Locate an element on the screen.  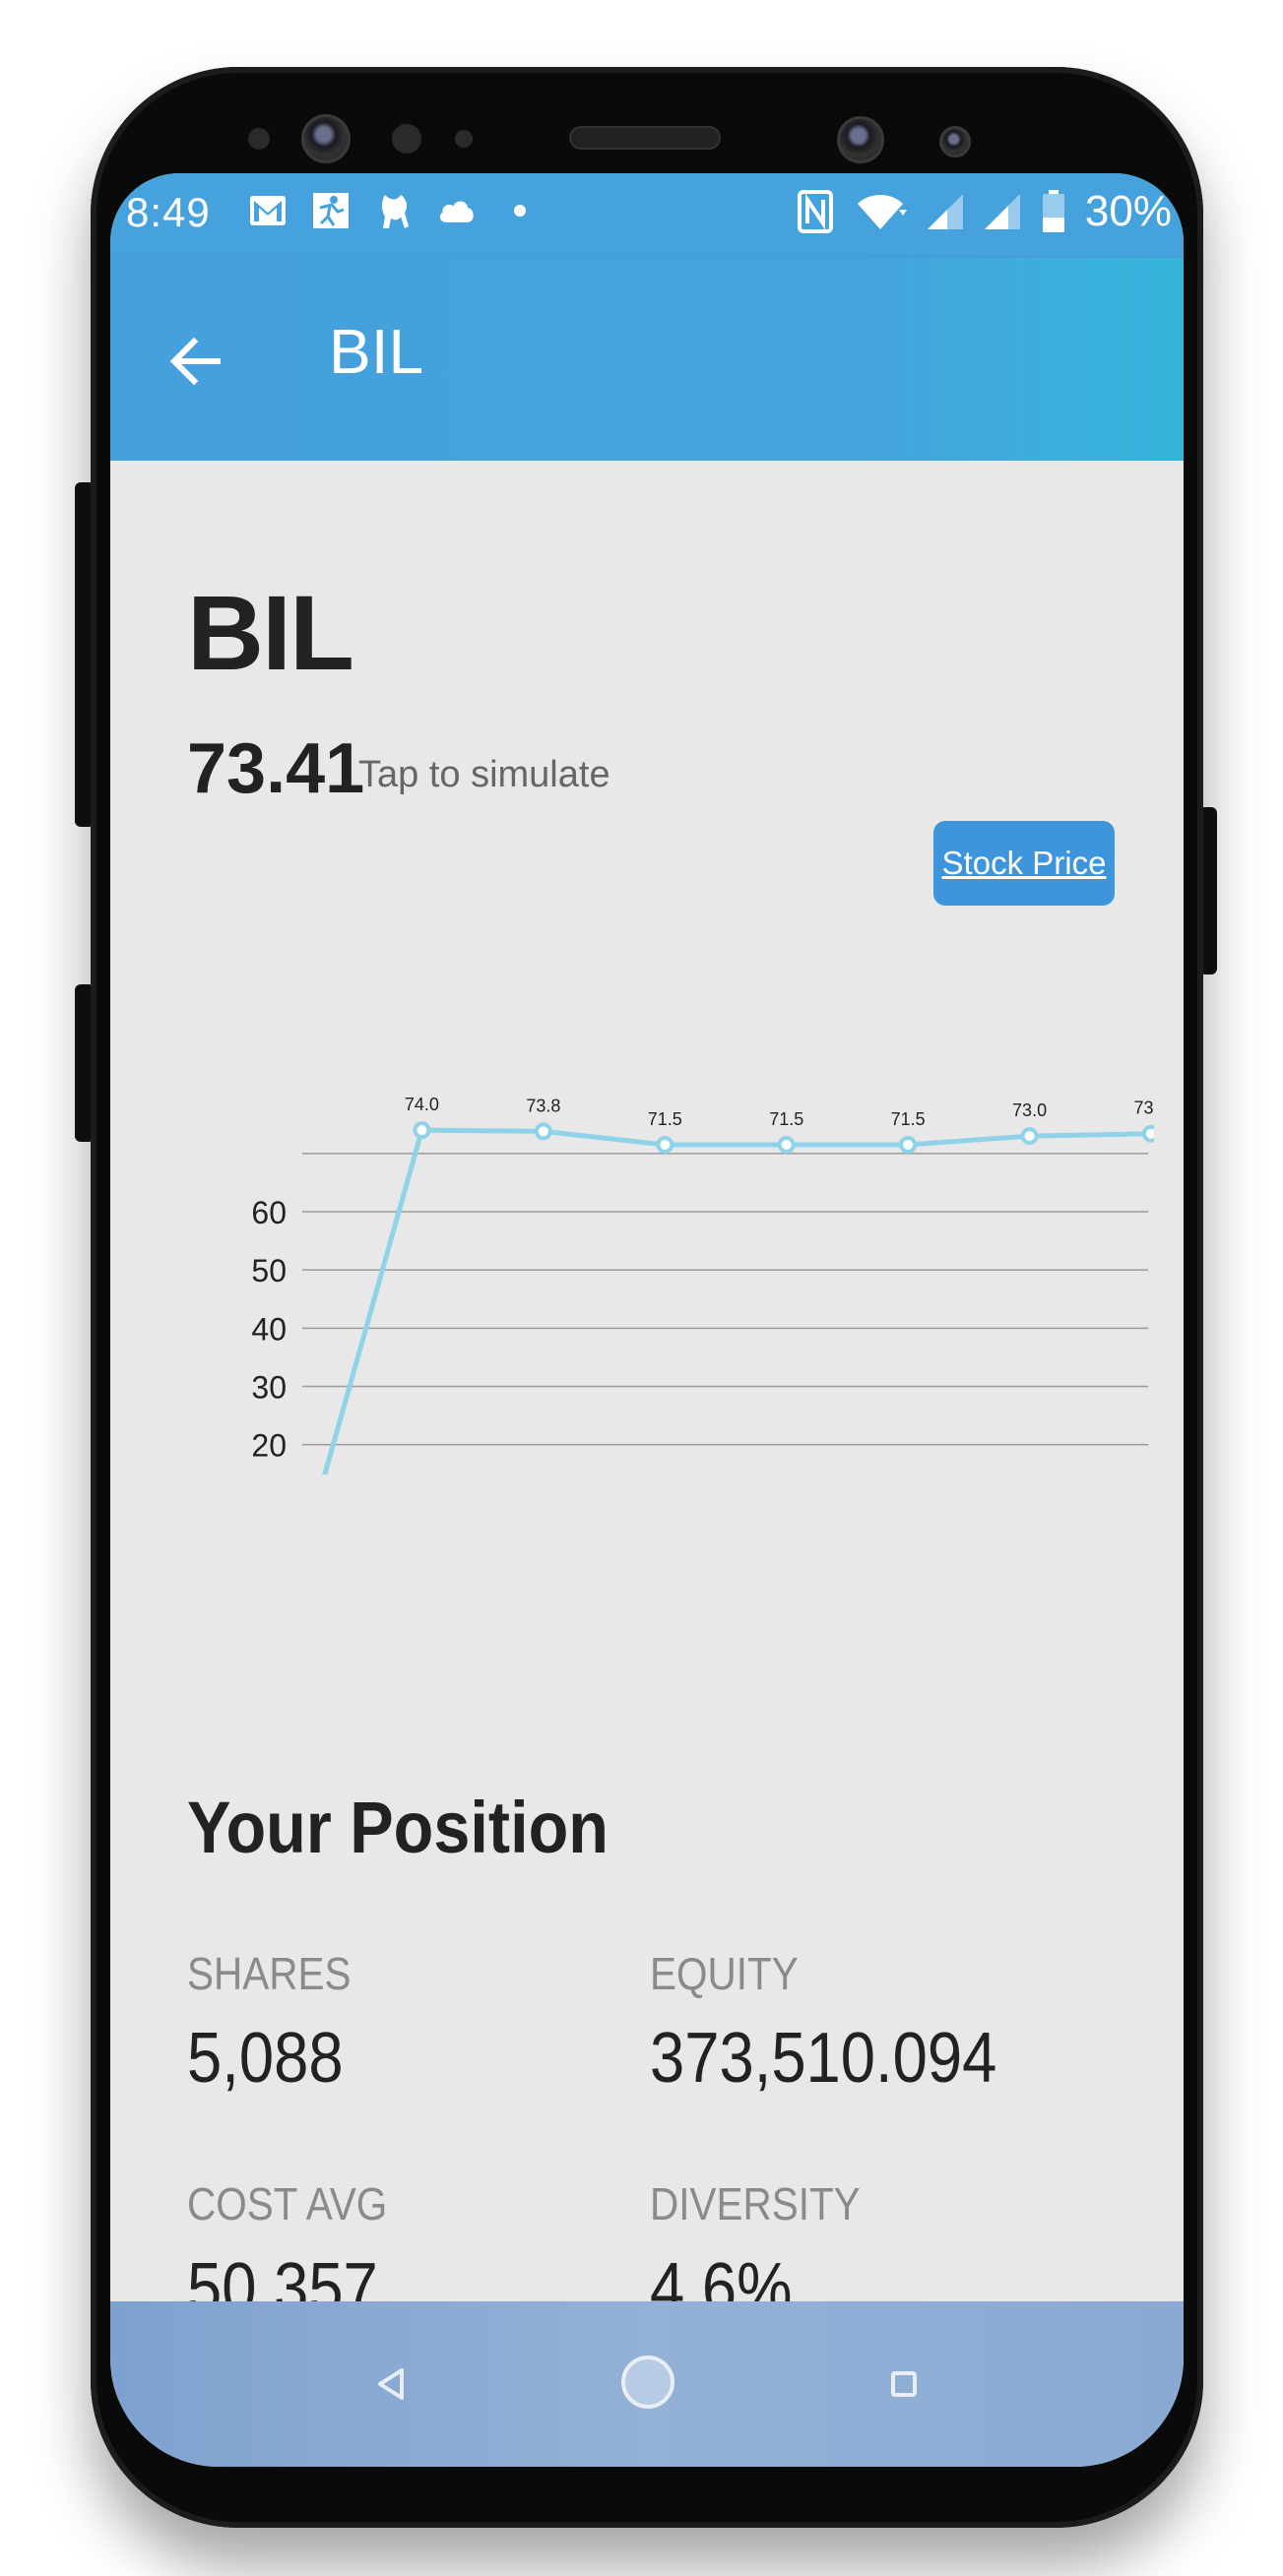
app-bar-title: BIL is located at coordinates (377, 351).